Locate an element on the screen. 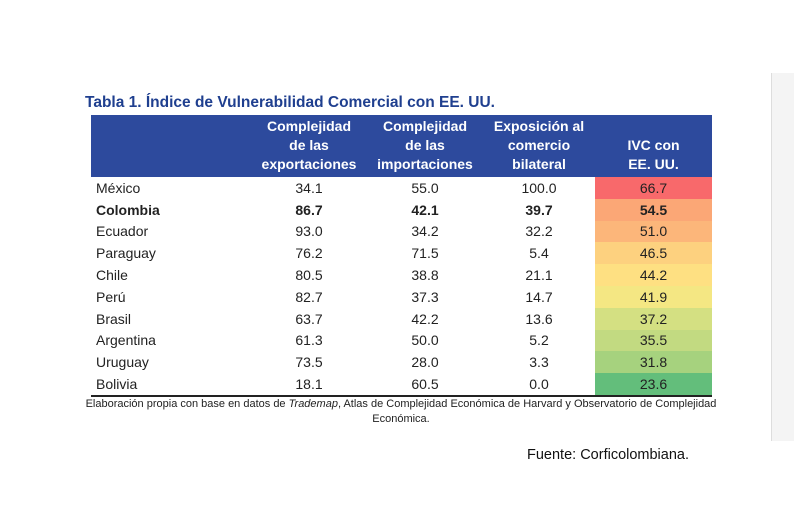 The image size is (794, 516). table-row: Ecuador 93.0 34.2 32.2 51.0 is located at coordinates (401, 231).